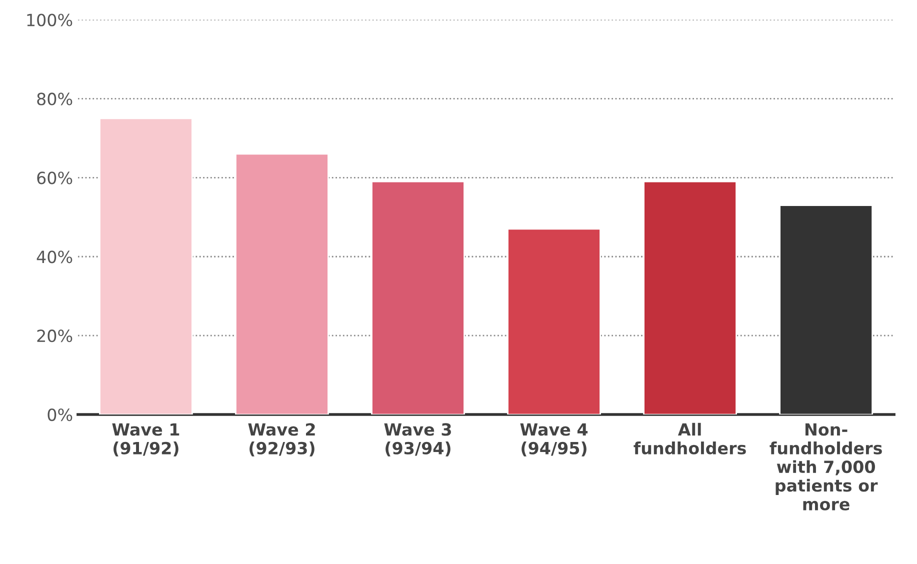 The height and width of the screenshot is (564, 917). I want to click on x-tick-label: Wave 1 (91/92), so click(146, 439).